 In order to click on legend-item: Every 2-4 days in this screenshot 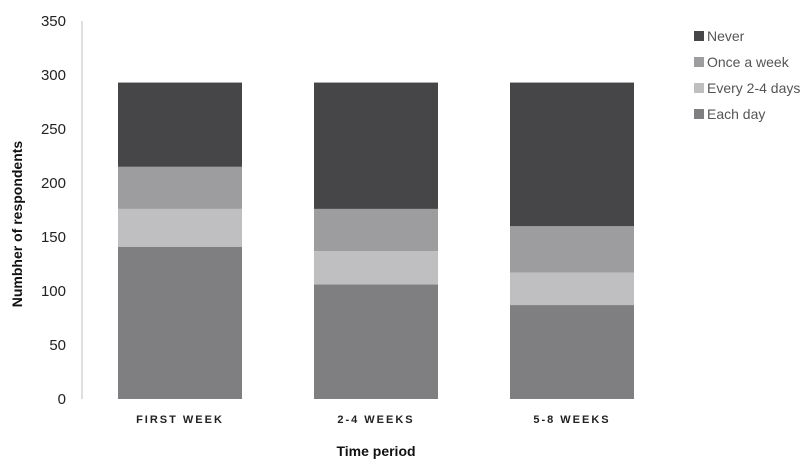, I will do `click(747, 88)`.